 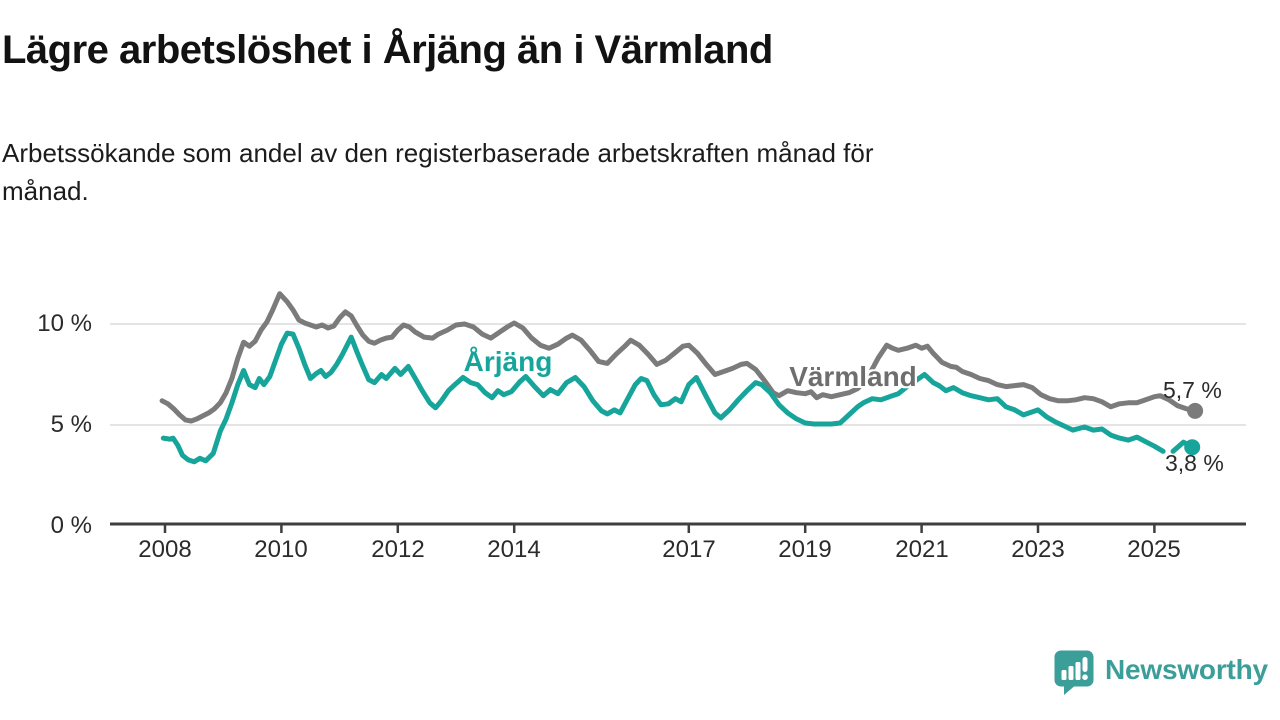 What do you see at coordinates (1192, 390) in the screenshot?
I see `value-label-varmland: 5,7 %` at bounding box center [1192, 390].